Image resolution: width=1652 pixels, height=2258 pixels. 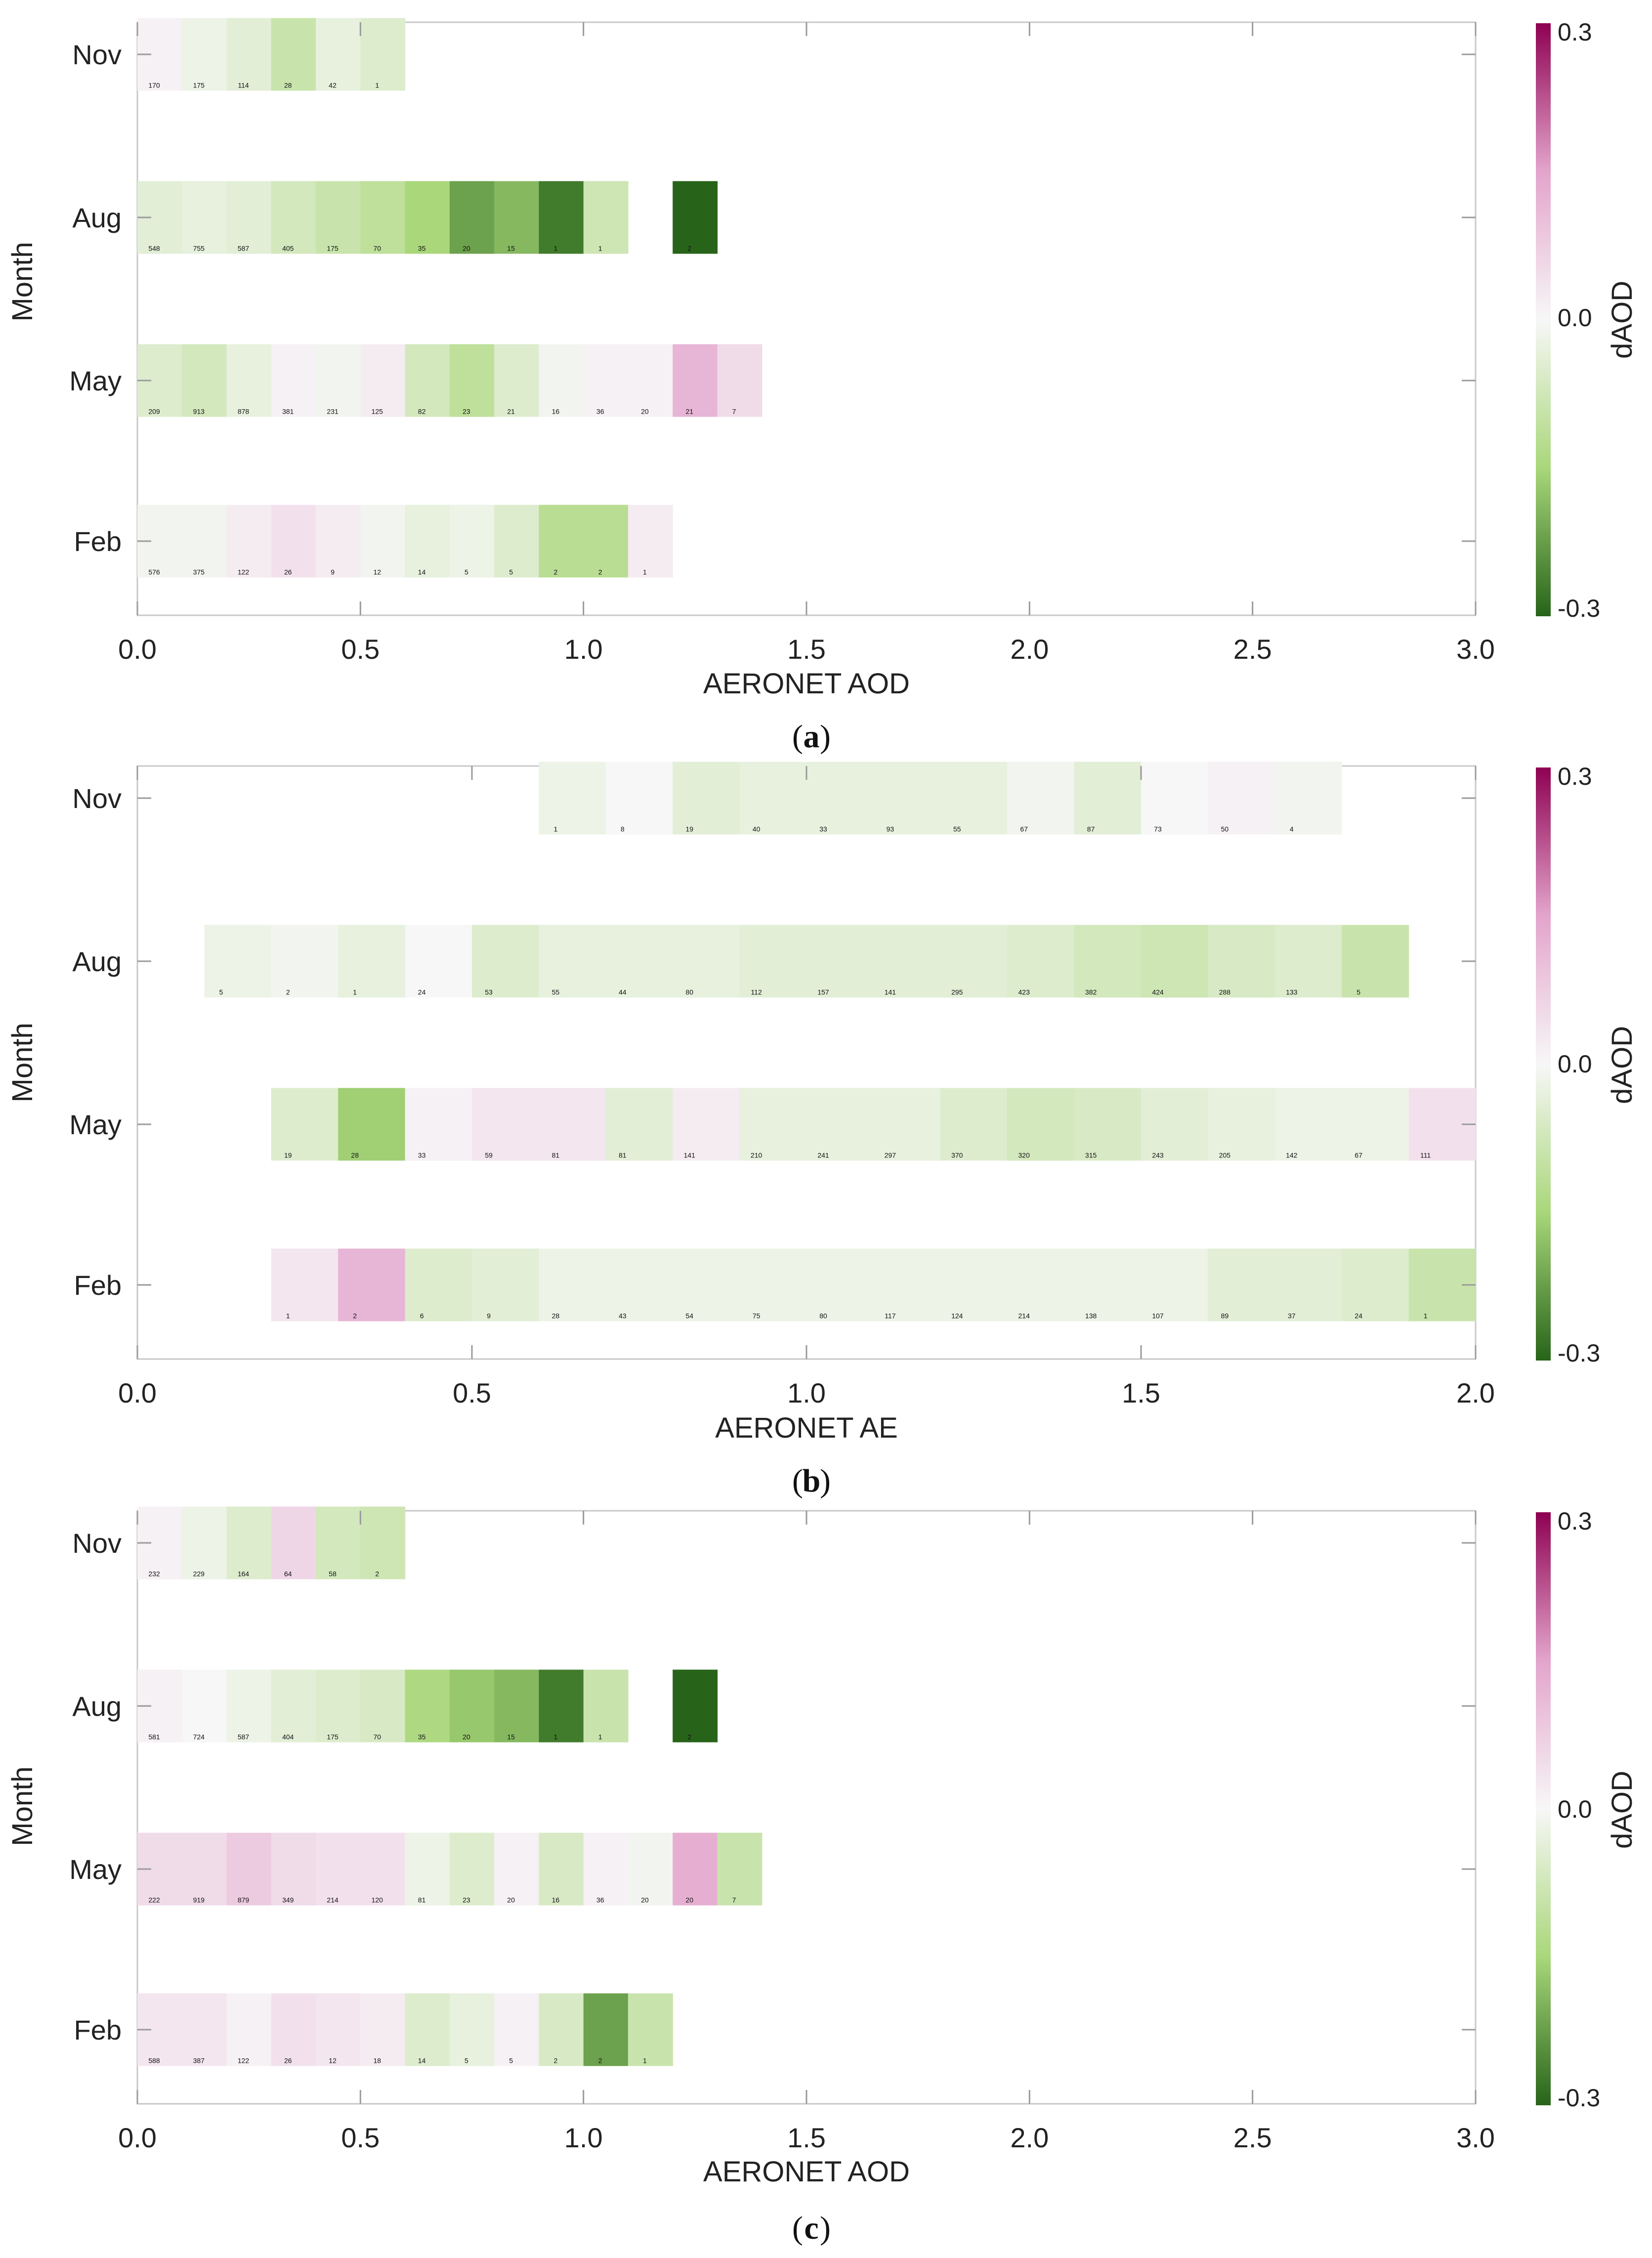 What do you see at coordinates (199, 85) in the screenshot?
I see `cell-count-label: 175` at bounding box center [199, 85].